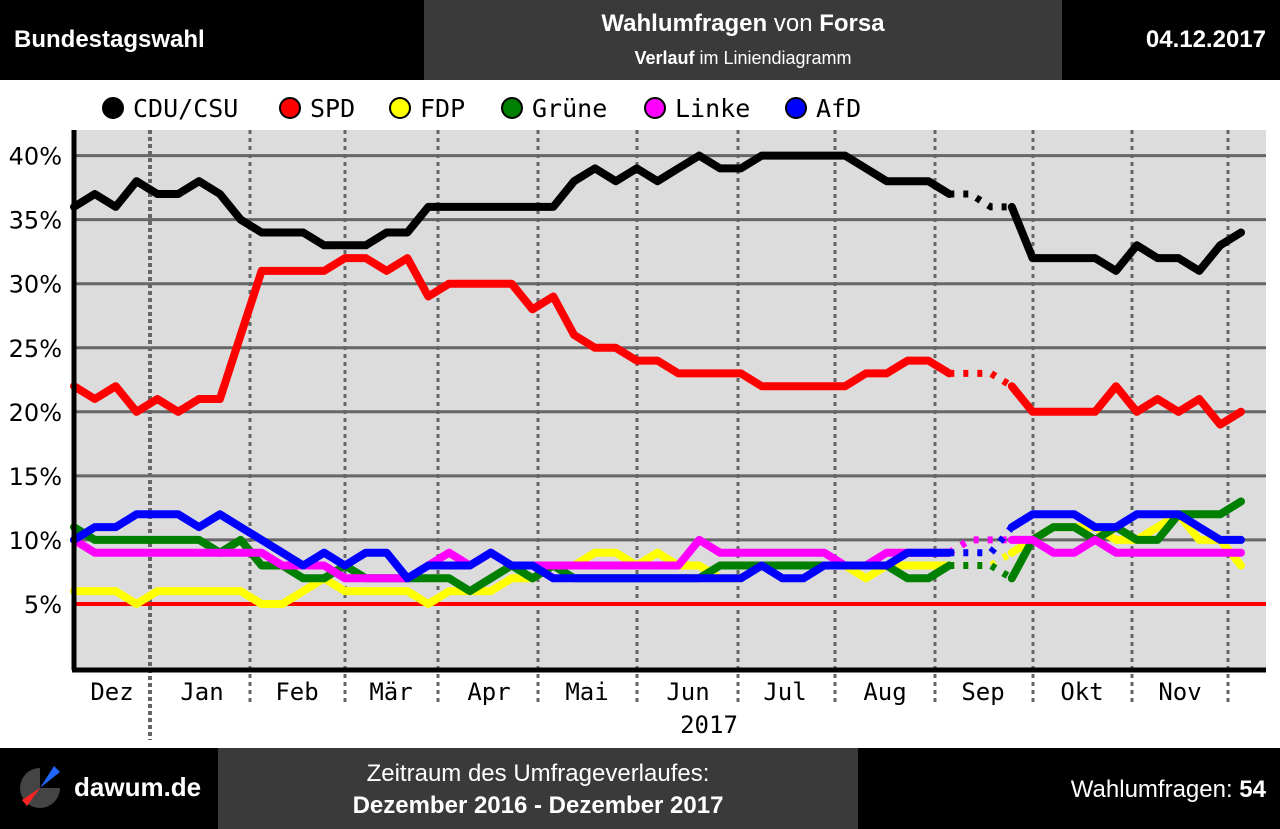  Describe the element at coordinates (35, 285) in the screenshot. I see `y-tick-label: 30%` at that location.